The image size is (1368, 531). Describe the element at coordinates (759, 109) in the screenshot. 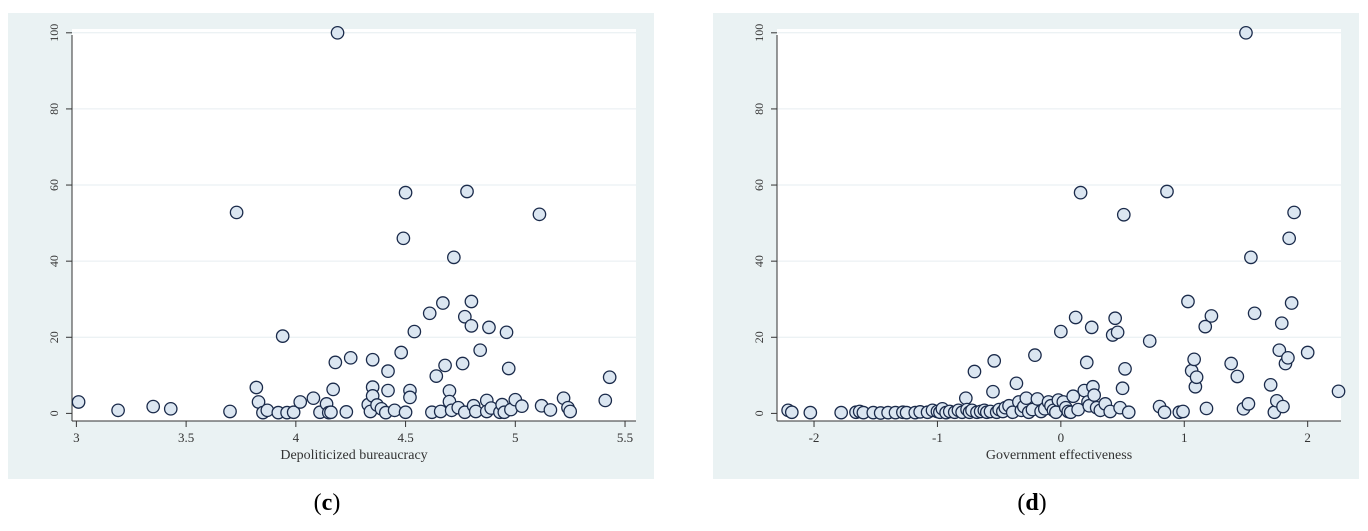

I see `y-tick-label: 80` at that location.